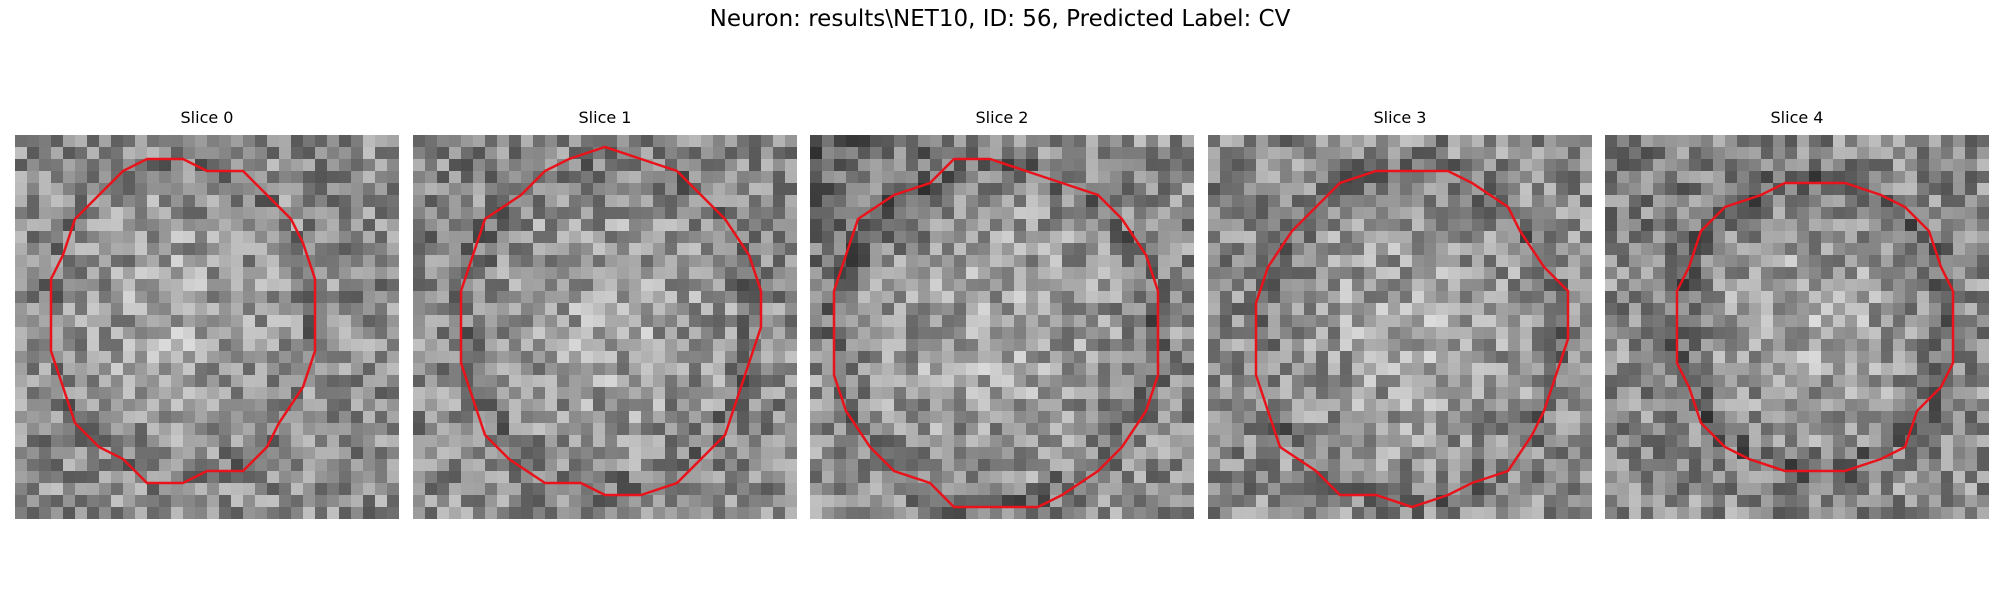  I want to click on slice-title: Slice 1, so click(605, 117).